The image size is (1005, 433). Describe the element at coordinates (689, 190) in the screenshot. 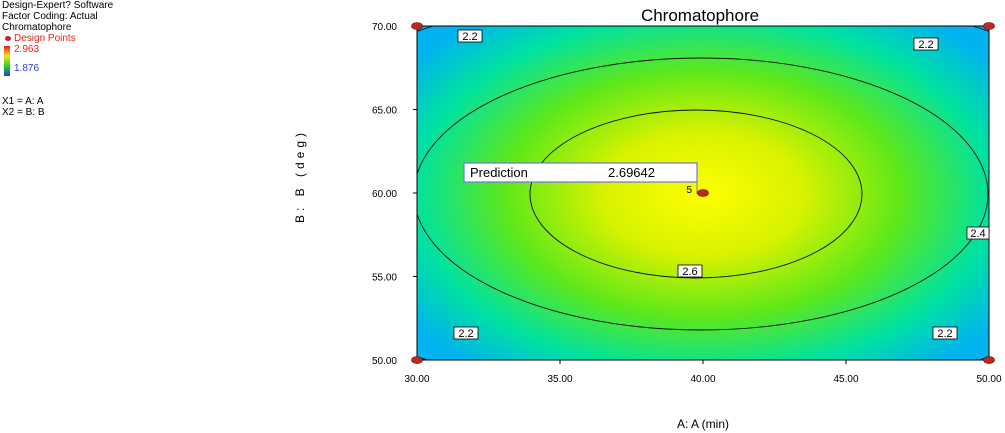

I see `center-point-count: 5` at that location.